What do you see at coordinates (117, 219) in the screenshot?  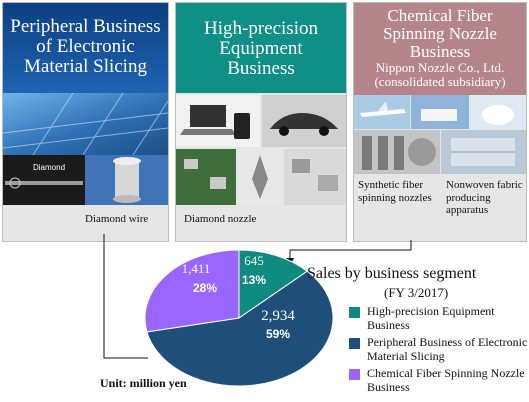 I see `caption-diamond-wire: Diamond wire` at bounding box center [117, 219].